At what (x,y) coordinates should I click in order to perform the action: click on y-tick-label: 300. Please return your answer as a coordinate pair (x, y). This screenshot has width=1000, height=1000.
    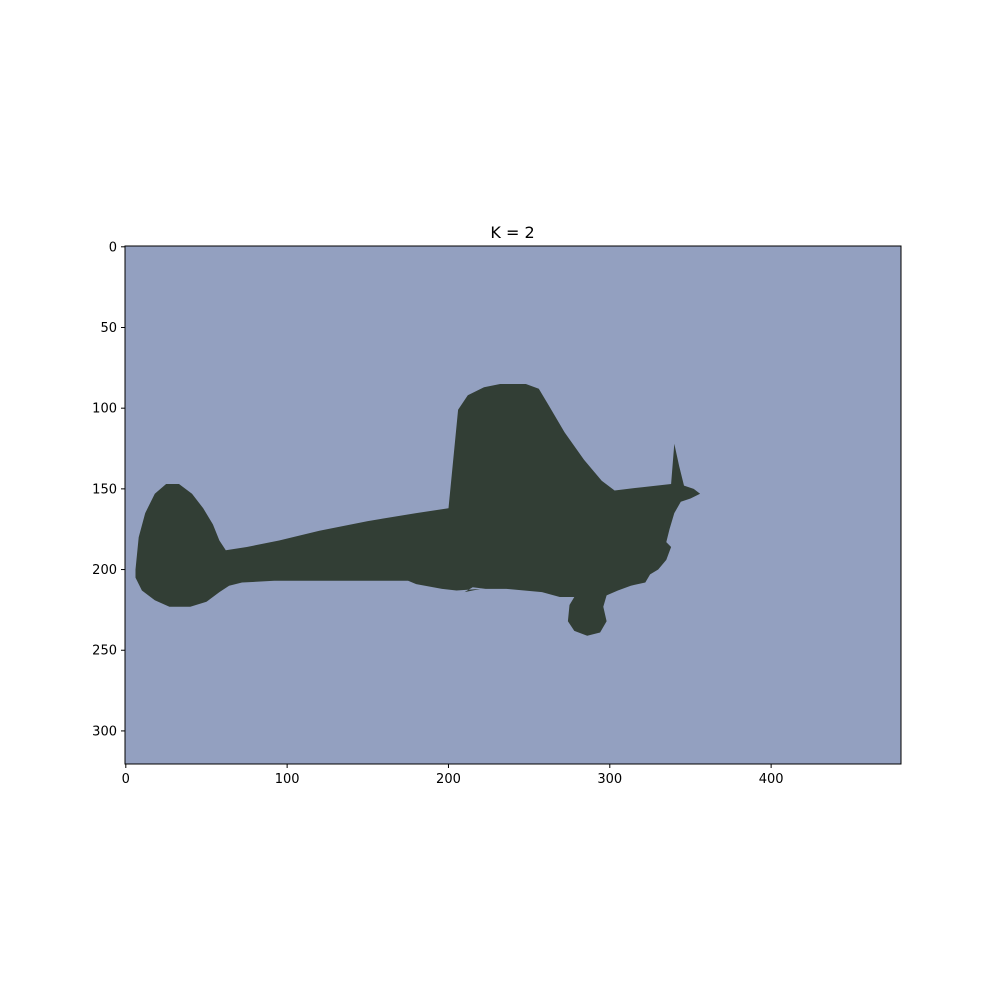
    Looking at the image, I should click on (104, 731).